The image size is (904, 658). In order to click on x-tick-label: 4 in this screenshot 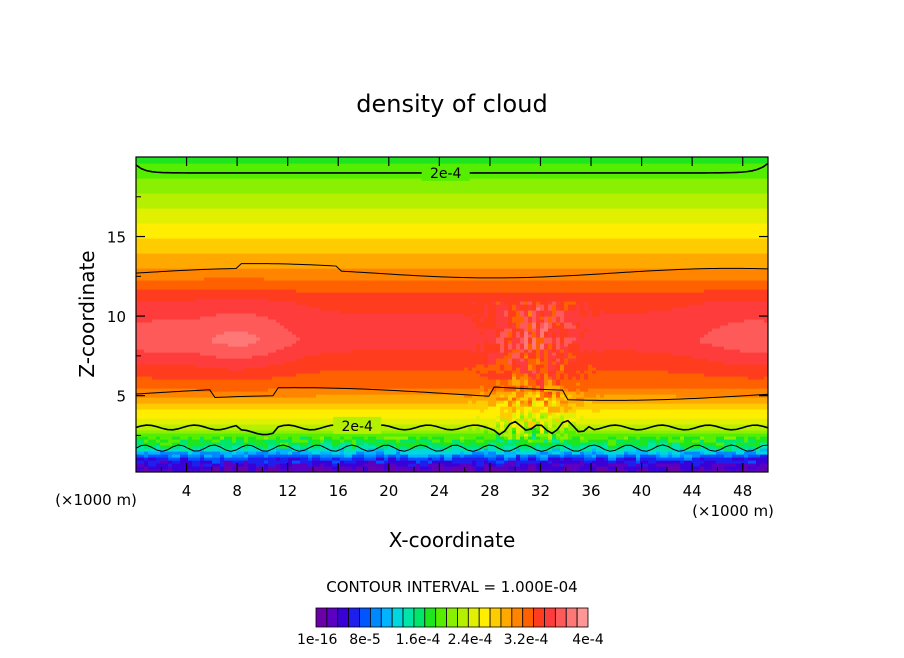, I will do `click(187, 491)`.